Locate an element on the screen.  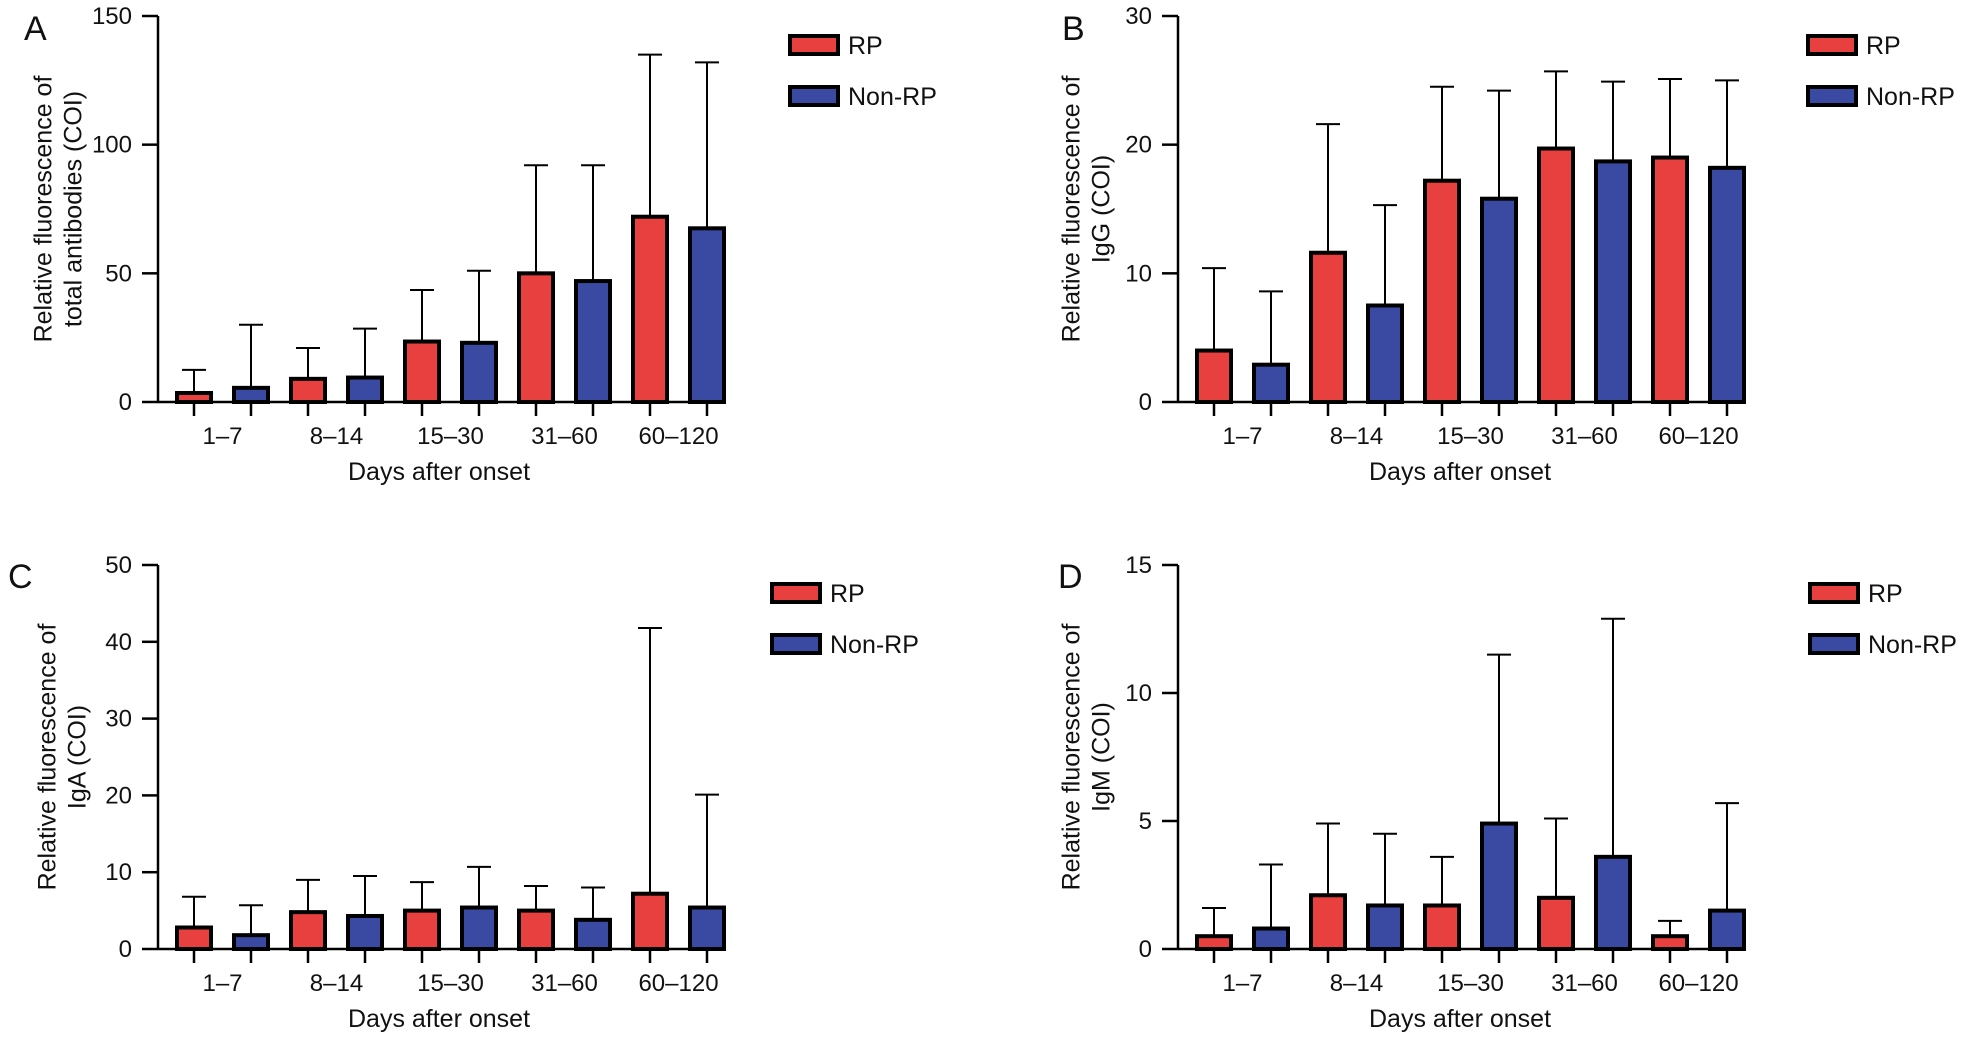
y-tick-label: 5 is located at coordinates (1145, 821).